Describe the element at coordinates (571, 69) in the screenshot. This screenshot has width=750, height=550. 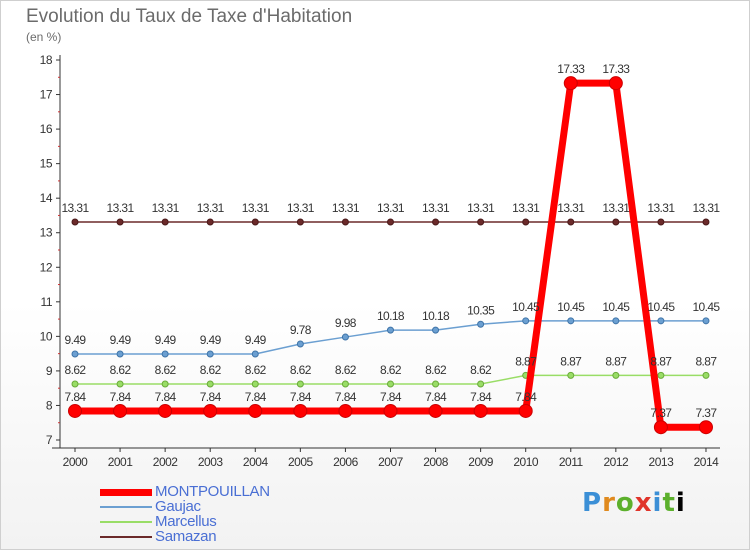
I see `data-label-montpouillan: 17.33` at that location.